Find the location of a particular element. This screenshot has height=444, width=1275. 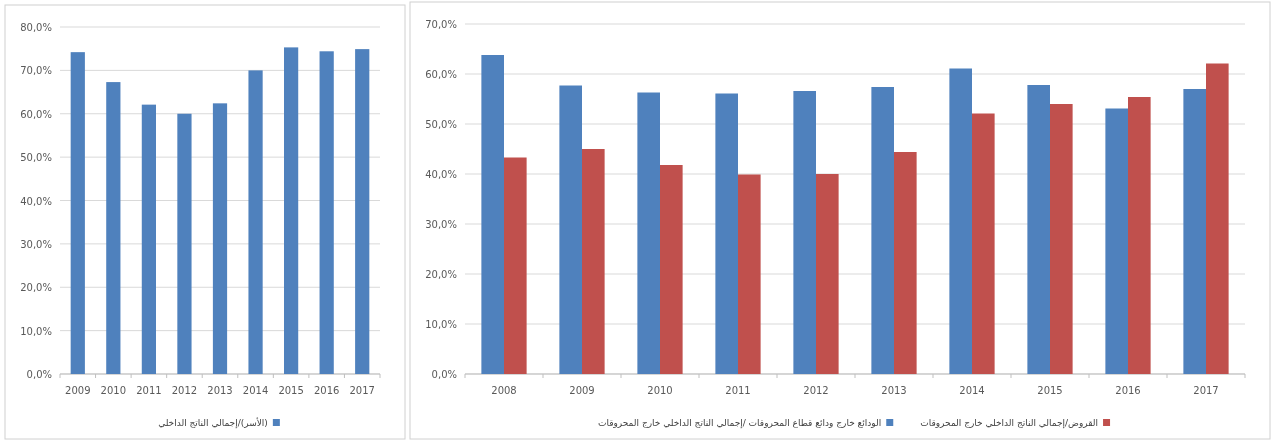

x-tick-label: 2008 is located at coordinates (504, 390).